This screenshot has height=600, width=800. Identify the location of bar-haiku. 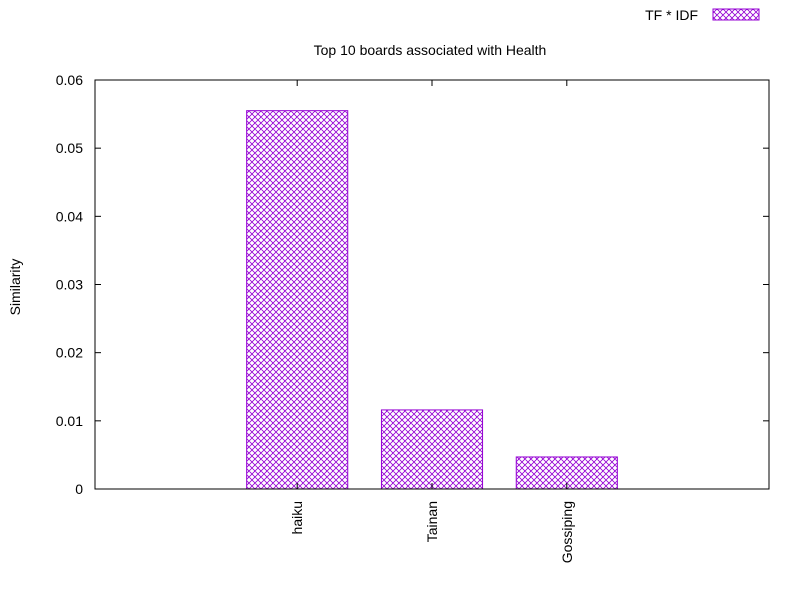
(297, 300).